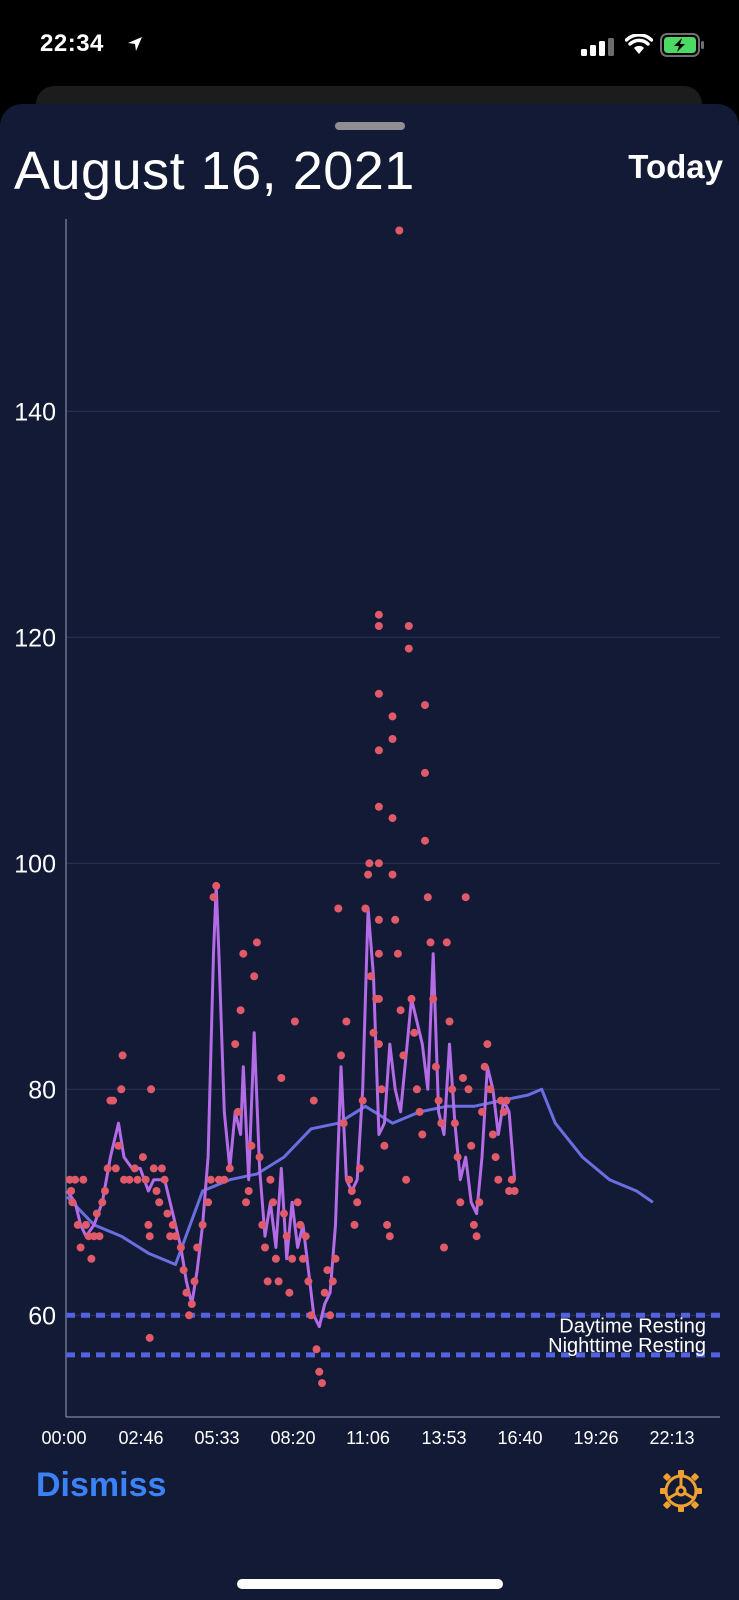 The width and height of the screenshot is (739, 1600). Describe the element at coordinates (35, 412) in the screenshot. I see `y-tick-label: 140` at that location.